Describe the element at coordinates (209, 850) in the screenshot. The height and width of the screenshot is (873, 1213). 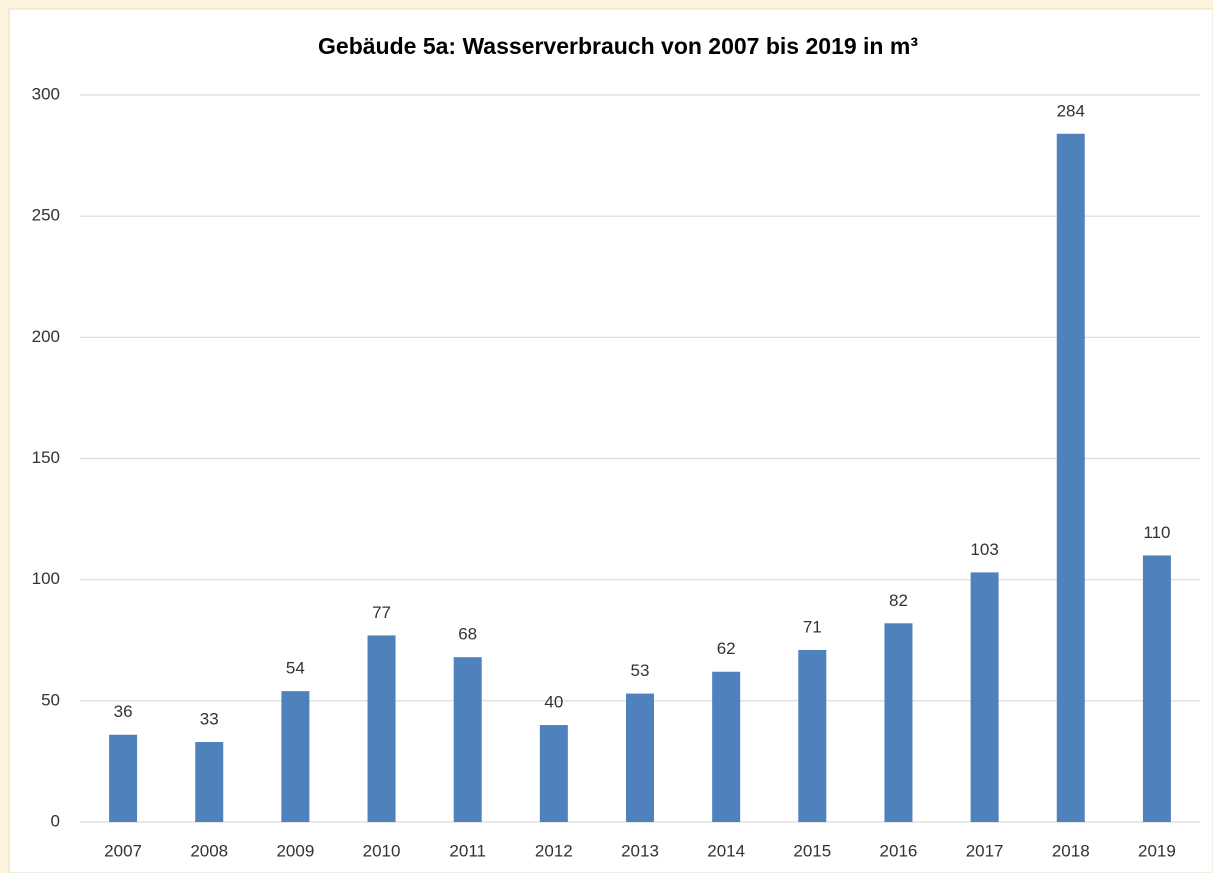
I see `x-tick-label: 2008` at that location.